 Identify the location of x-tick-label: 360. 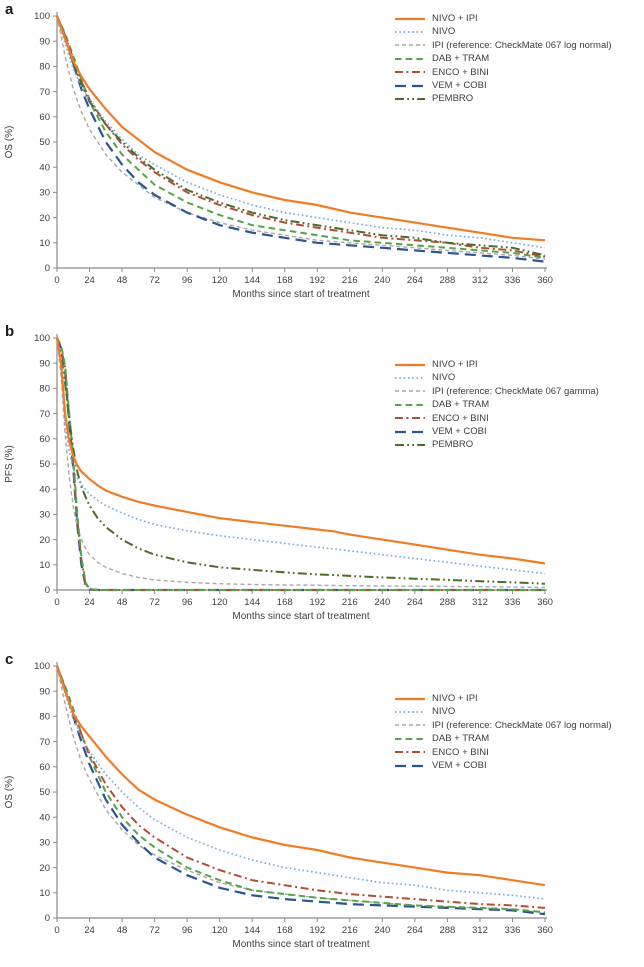
(545, 930).